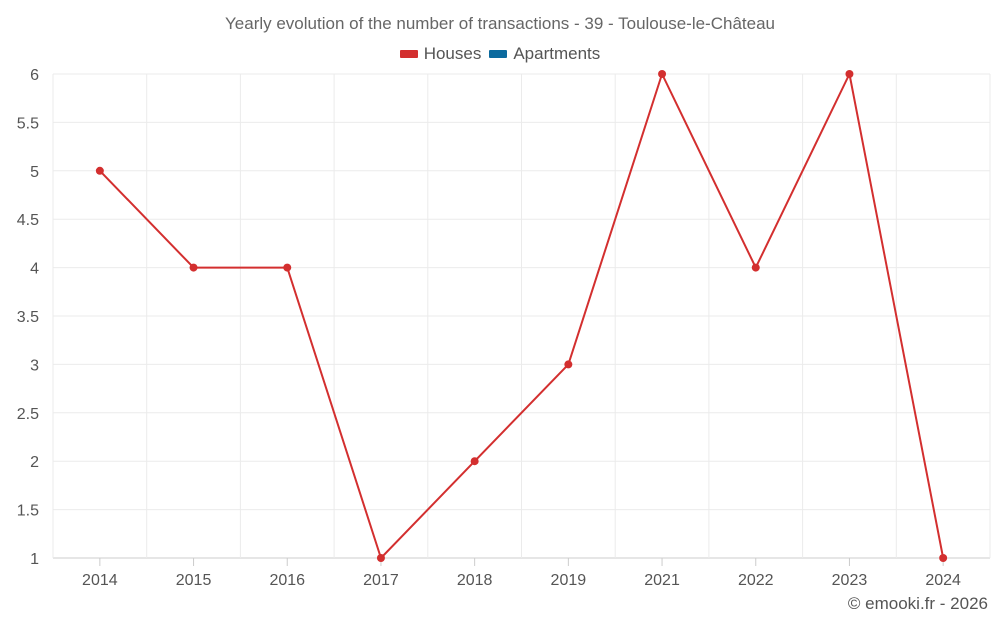 This screenshot has width=1000, height=625. I want to click on legend: Houses Apartments, so click(500, 54).